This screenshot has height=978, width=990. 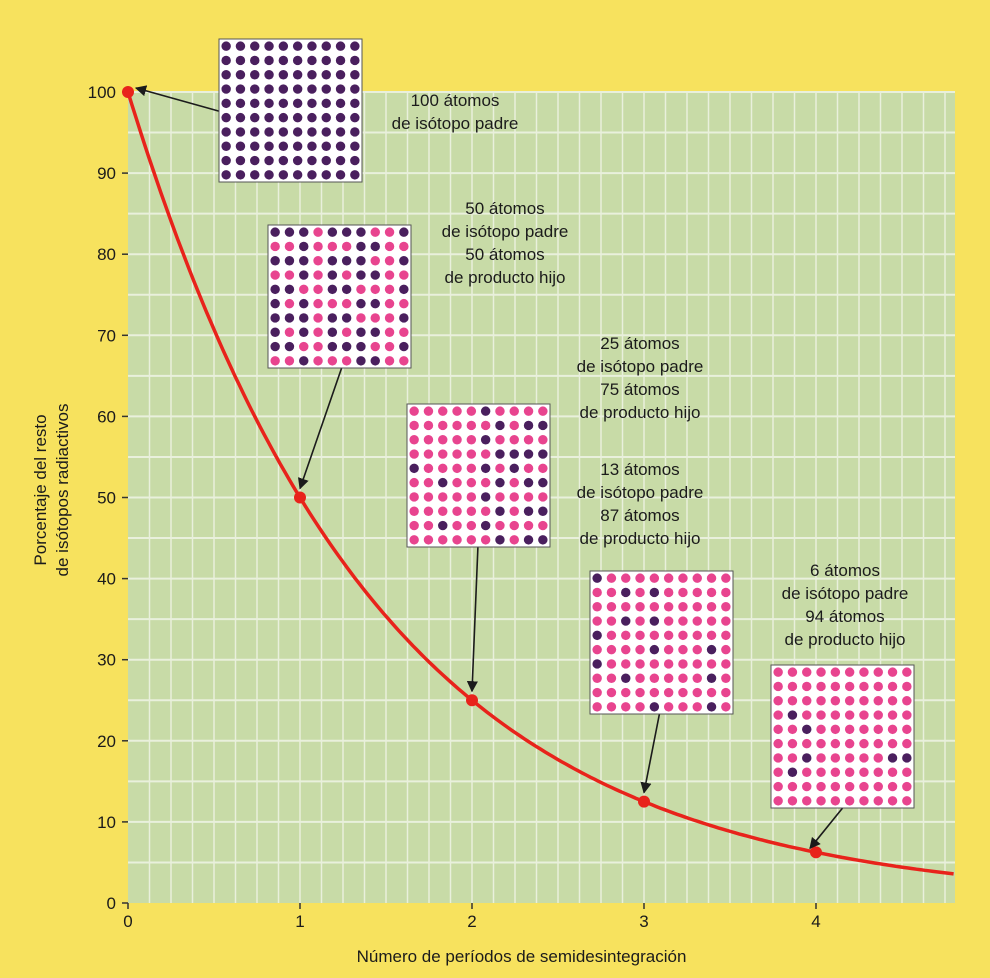 I want to click on y-tick-label: 60, so click(x=106, y=416).